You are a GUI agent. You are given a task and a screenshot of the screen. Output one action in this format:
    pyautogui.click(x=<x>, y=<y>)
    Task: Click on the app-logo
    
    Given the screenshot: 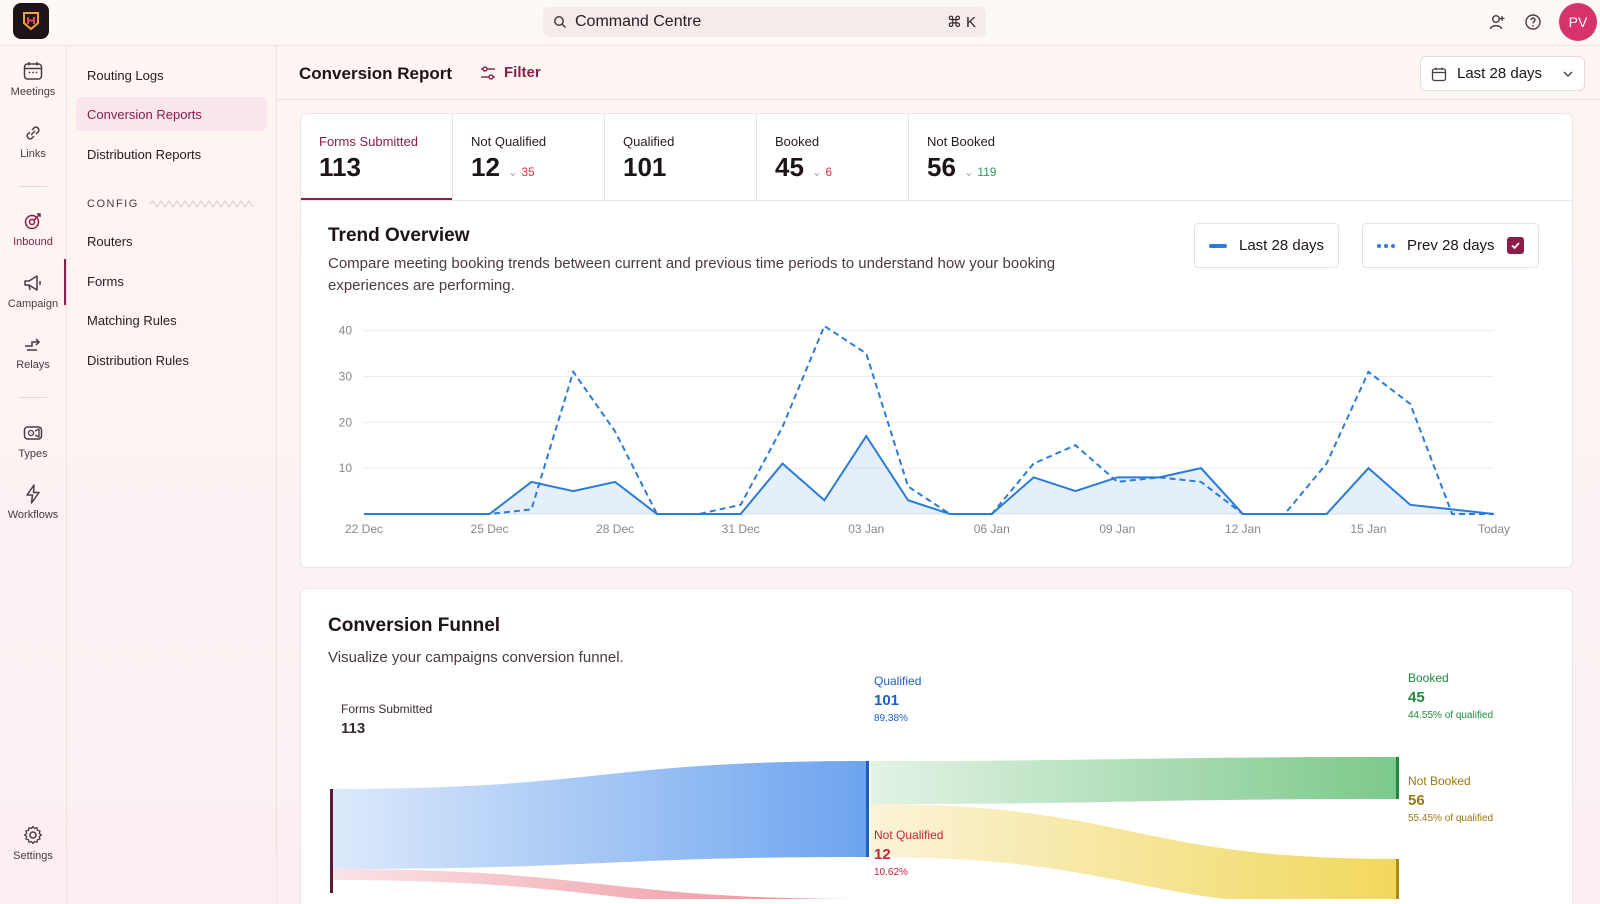 What is the action you would take?
    pyautogui.click(x=31, y=21)
    